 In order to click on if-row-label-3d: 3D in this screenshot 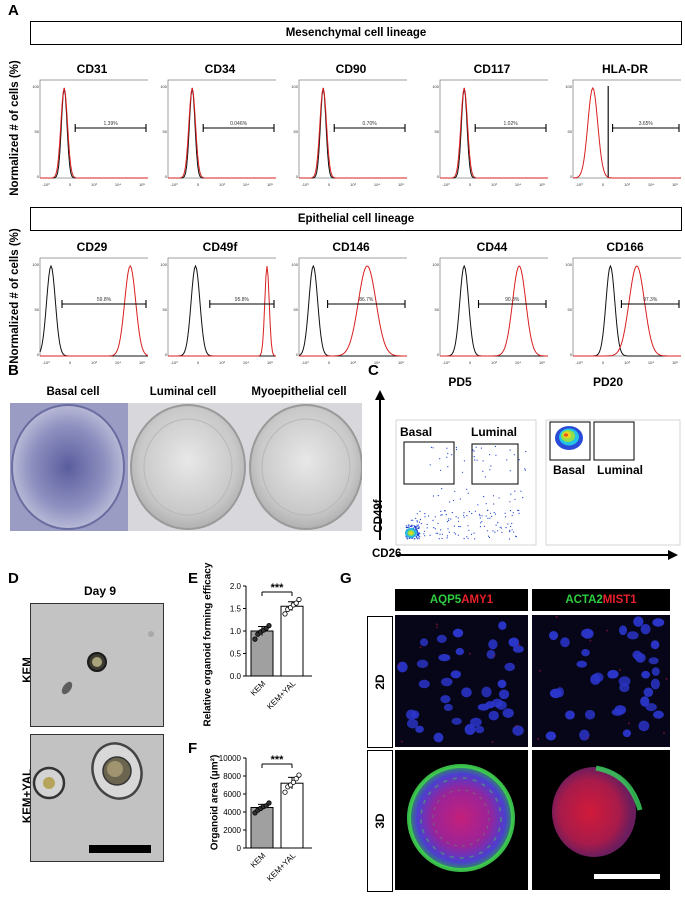, I will do `click(380, 821)`.